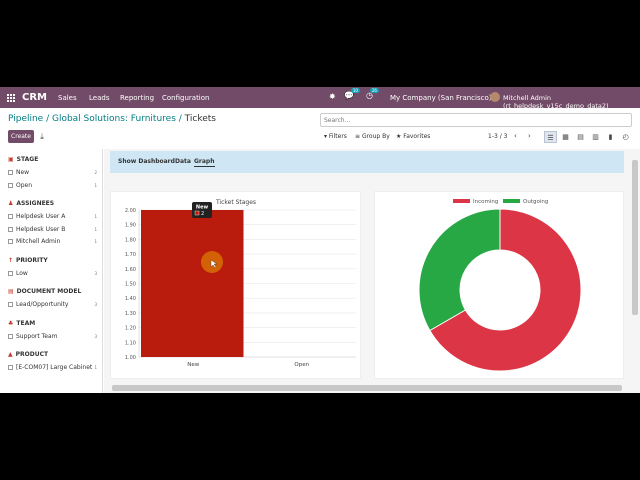 Image resolution: width=640 pixels, height=480 pixels. What do you see at coordinates (130, 255) in the screenshot?
I see `y-tick-label: 1.70` at bounding box center [130, 255].